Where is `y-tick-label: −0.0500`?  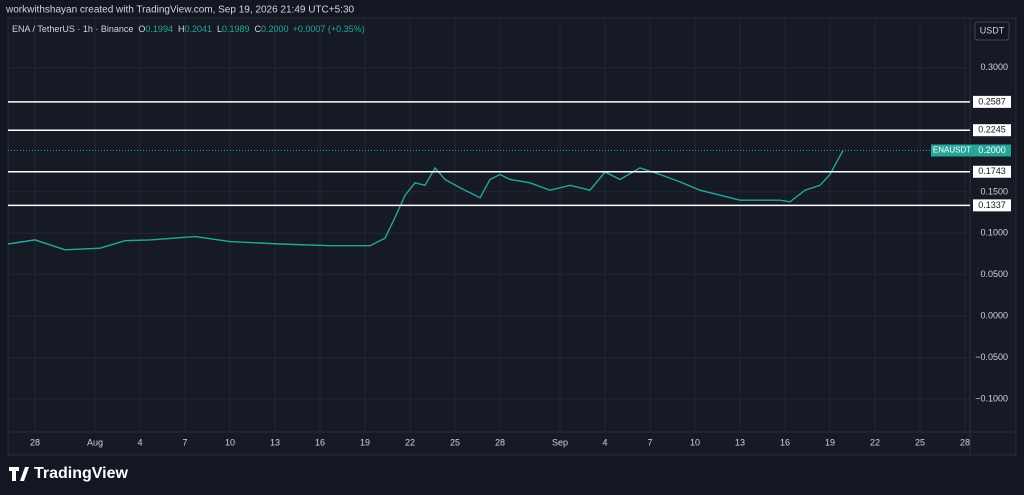
y-tick-label: −0.0500 is located at coordinates (991, 357).